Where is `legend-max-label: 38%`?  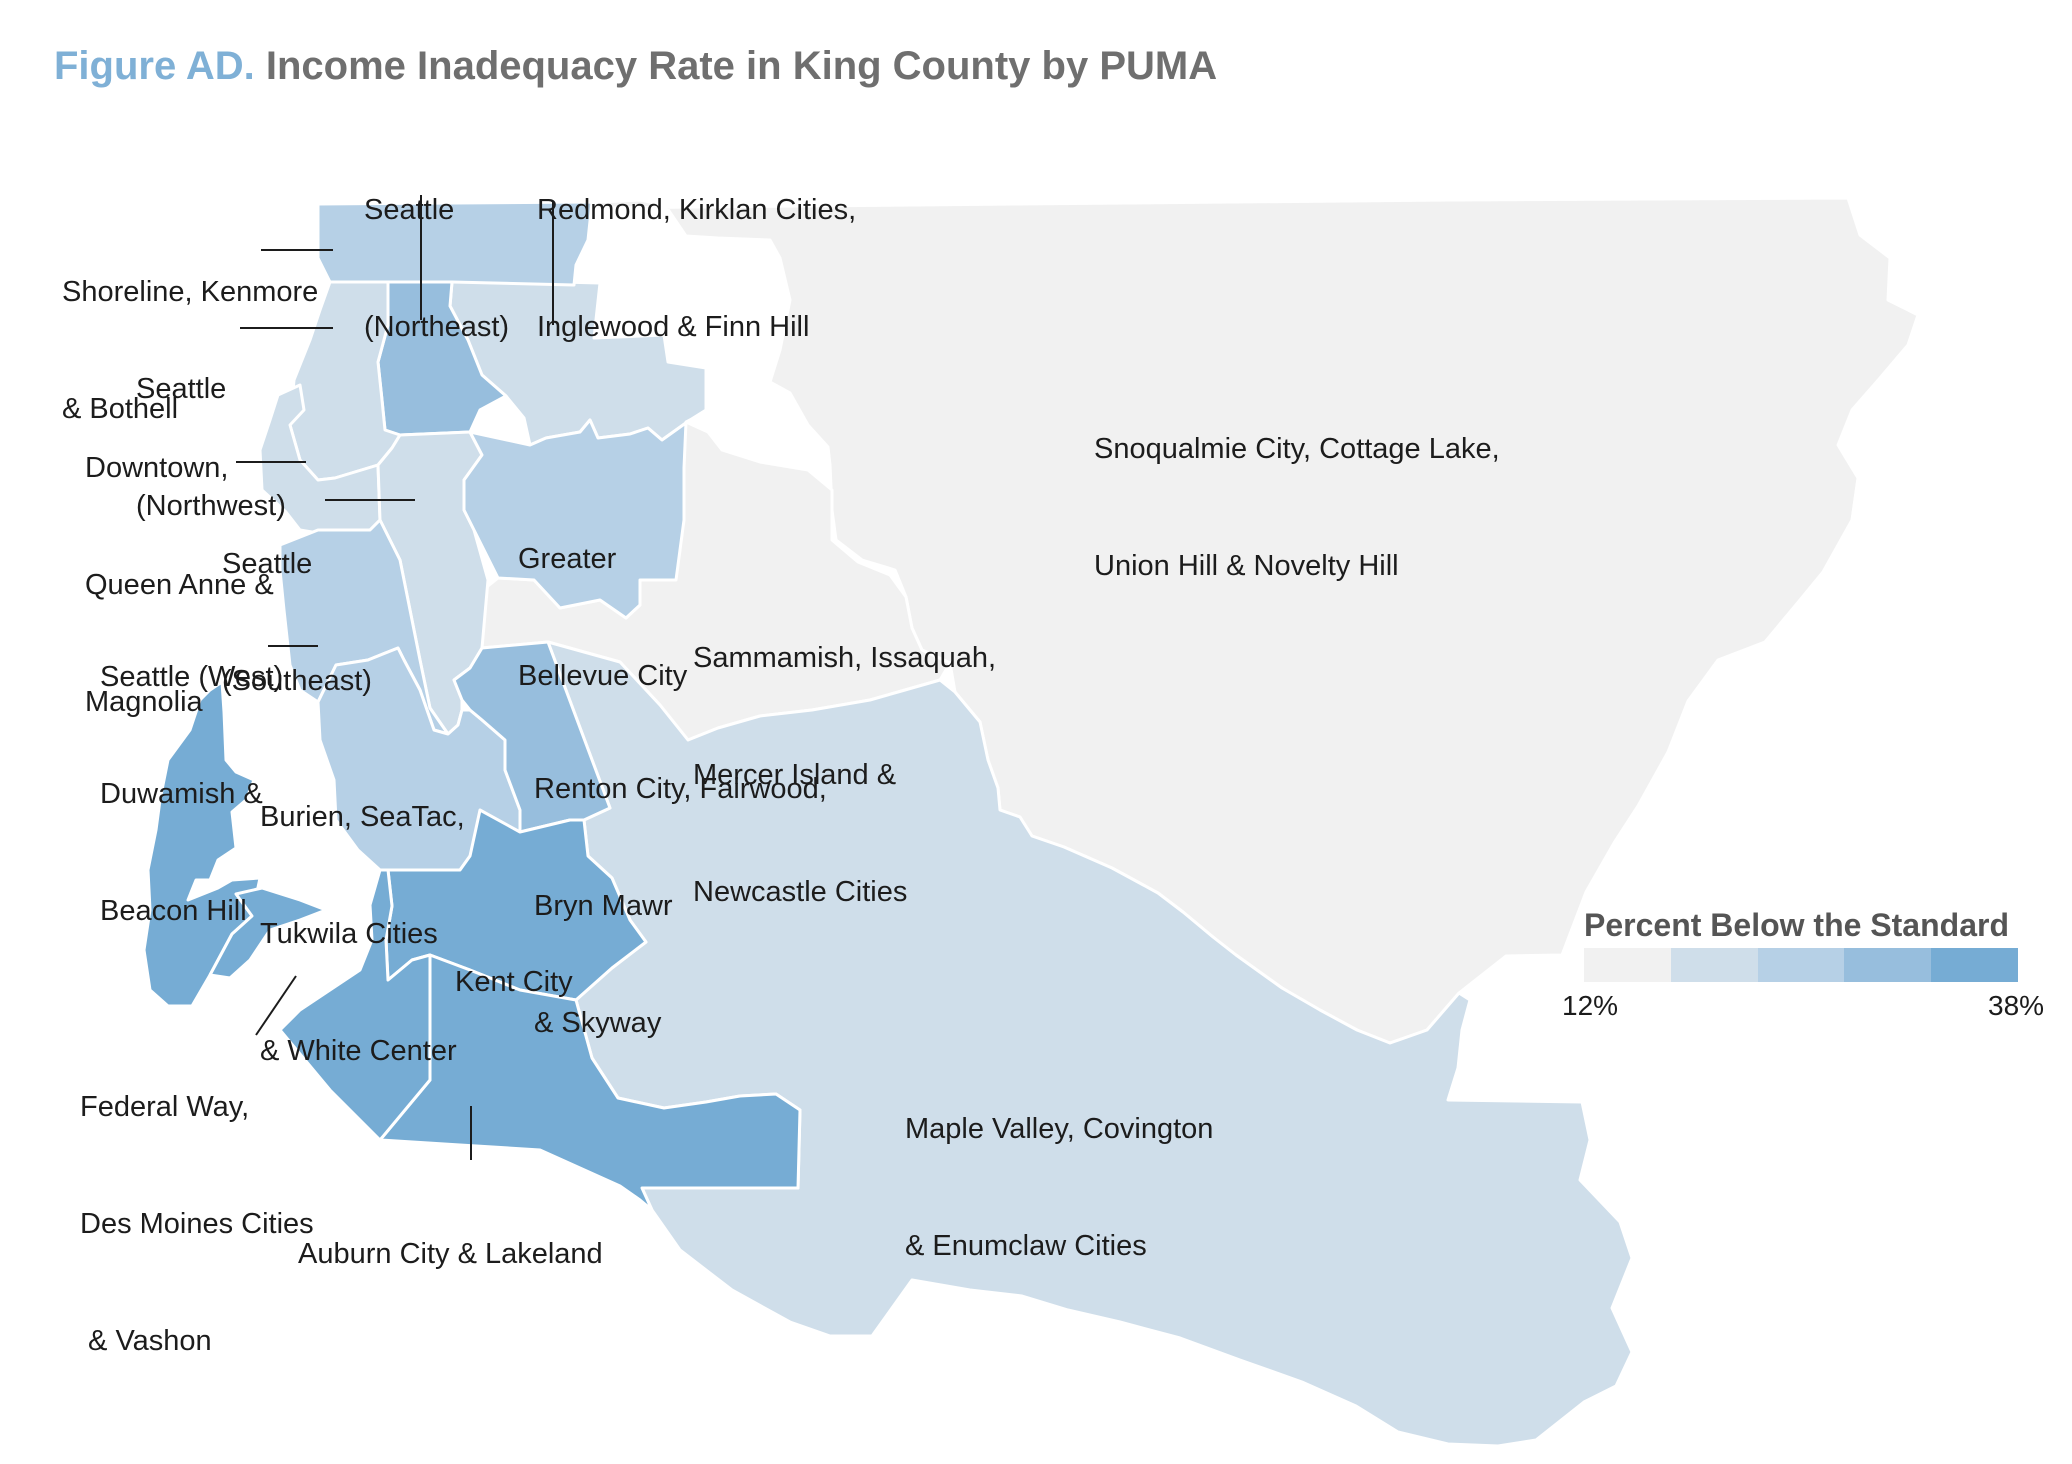
legend-max-label: 38% is located at coordinates (2016, 1005).